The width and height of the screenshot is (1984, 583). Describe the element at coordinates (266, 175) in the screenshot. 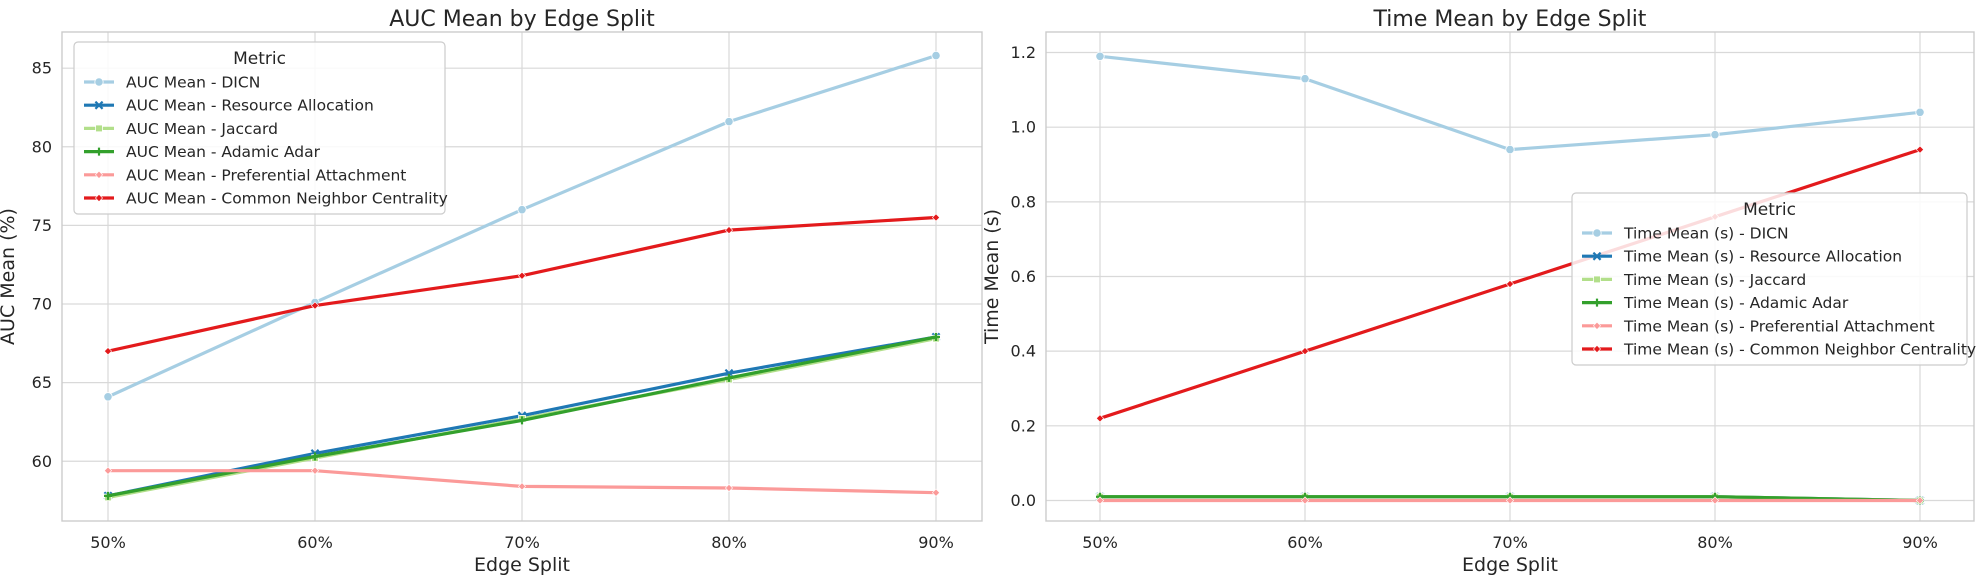

I see `legend-label: AUC Mean - Preferential Attachment` at that location.